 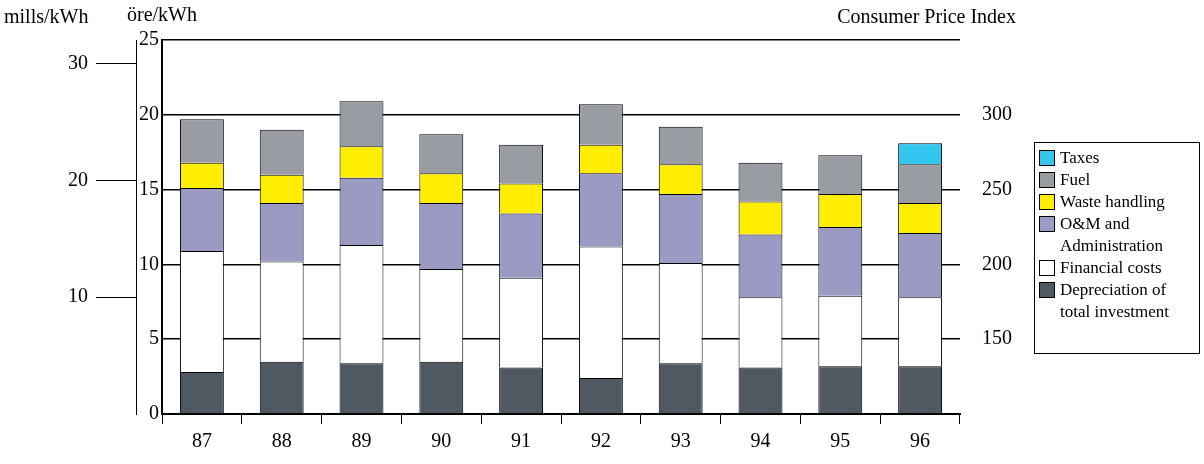 What do you see at coordinates (201, 440) in the screenshot?
I see `x-tick-label: 87` at bounding box center [201, 440].